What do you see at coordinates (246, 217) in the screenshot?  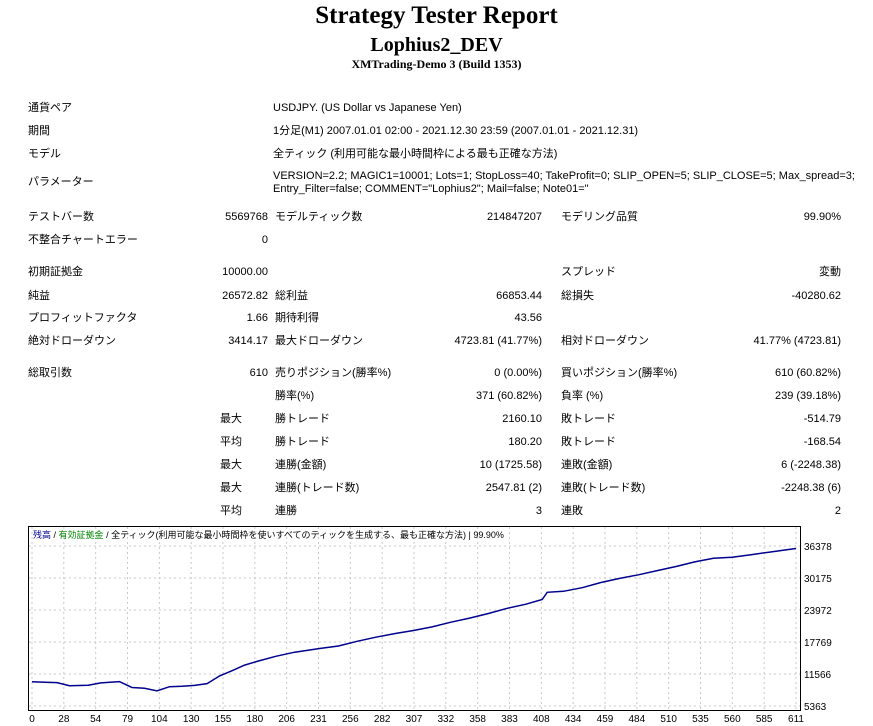 I see `bars-value: 5569768` at bounding box center [246, 217].